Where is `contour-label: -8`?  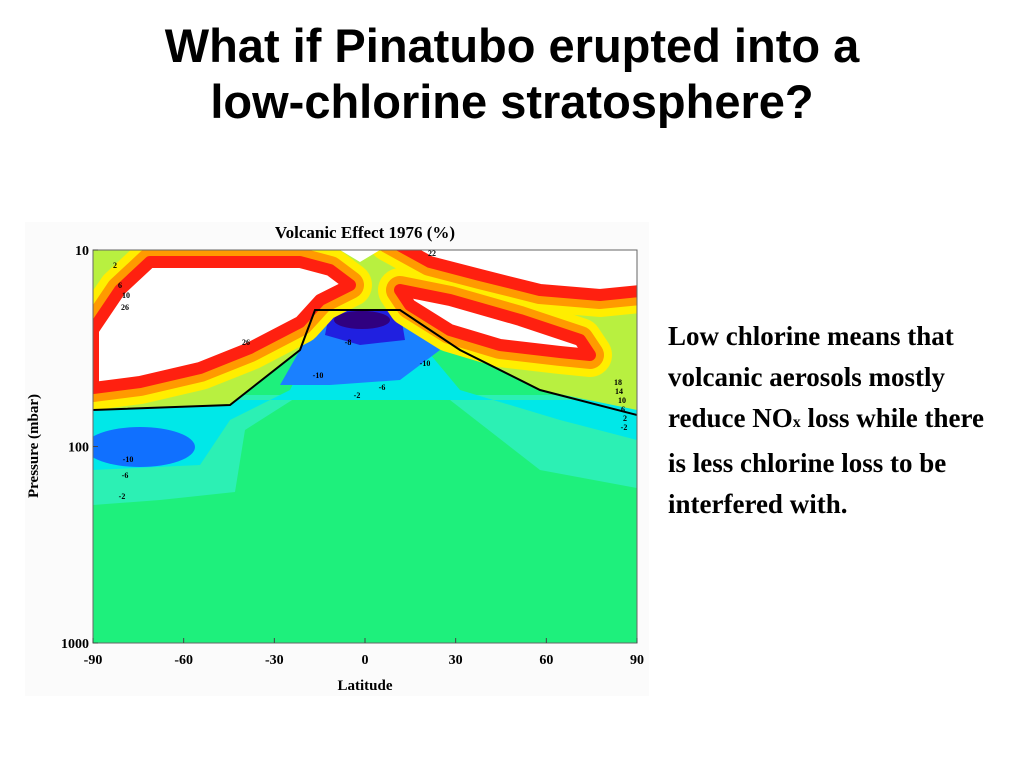
contour-label: -8 is located at coordinates (348, 342).